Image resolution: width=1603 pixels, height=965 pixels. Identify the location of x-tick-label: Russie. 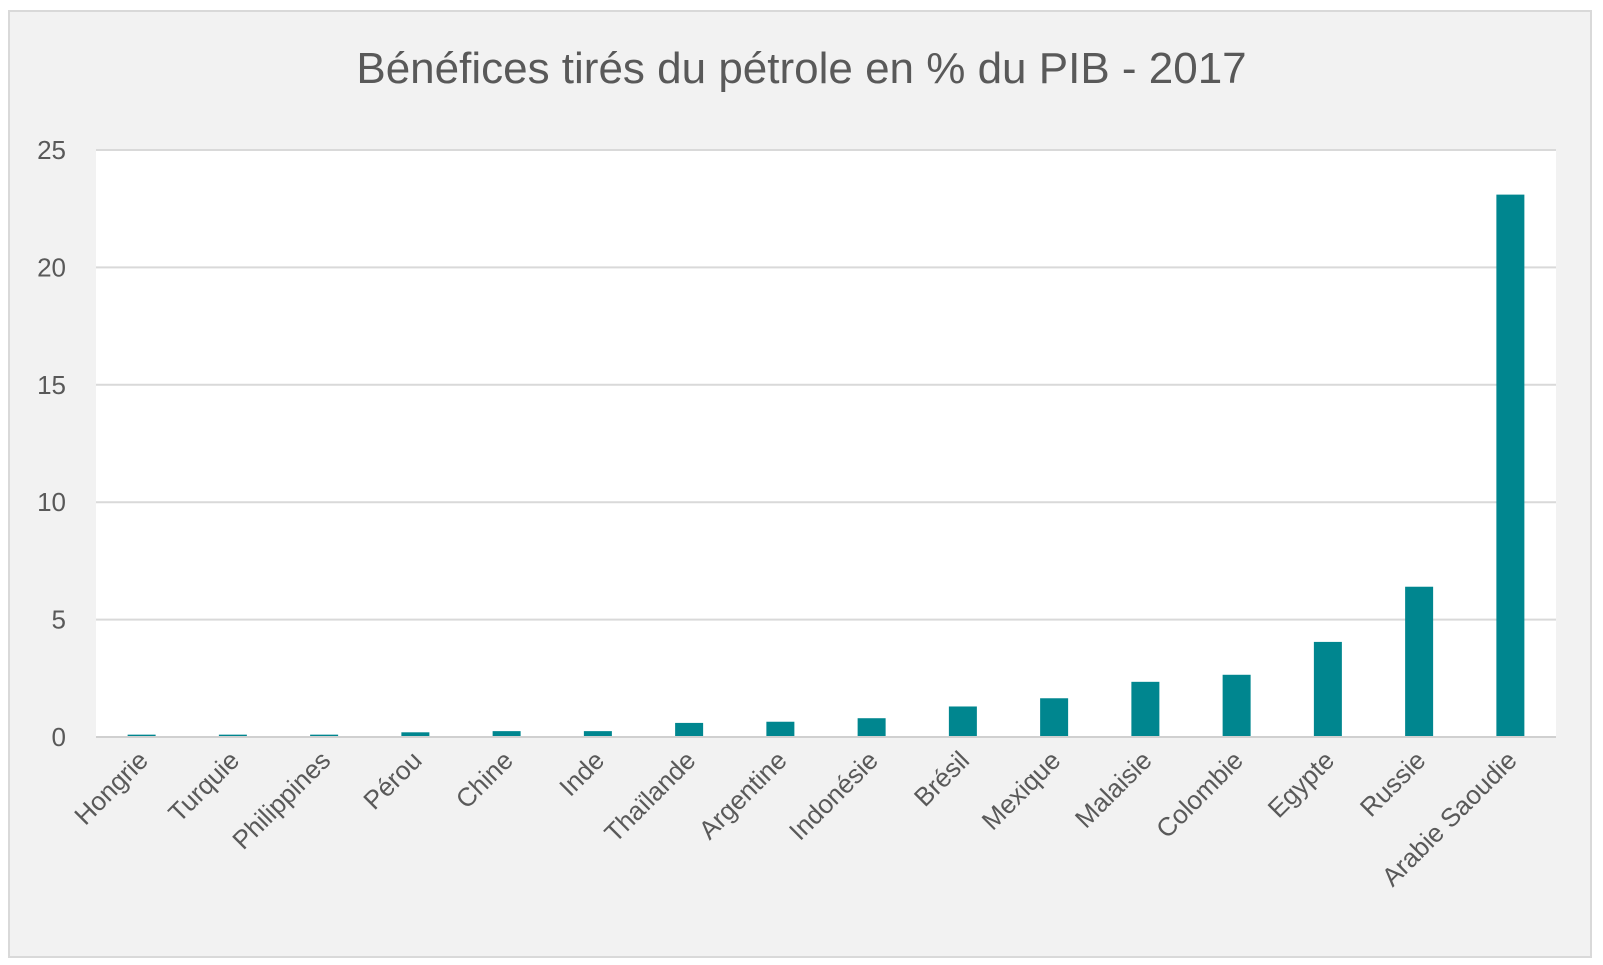
(1392, 783).